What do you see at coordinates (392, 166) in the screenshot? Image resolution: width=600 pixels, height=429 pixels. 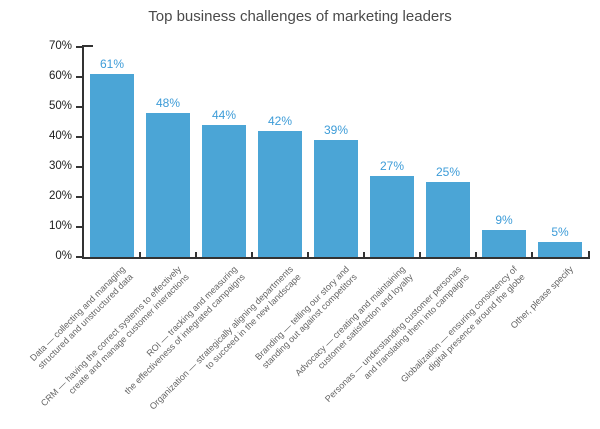 I see `bar-value-label: 27%` at bounding box center [392, 166].